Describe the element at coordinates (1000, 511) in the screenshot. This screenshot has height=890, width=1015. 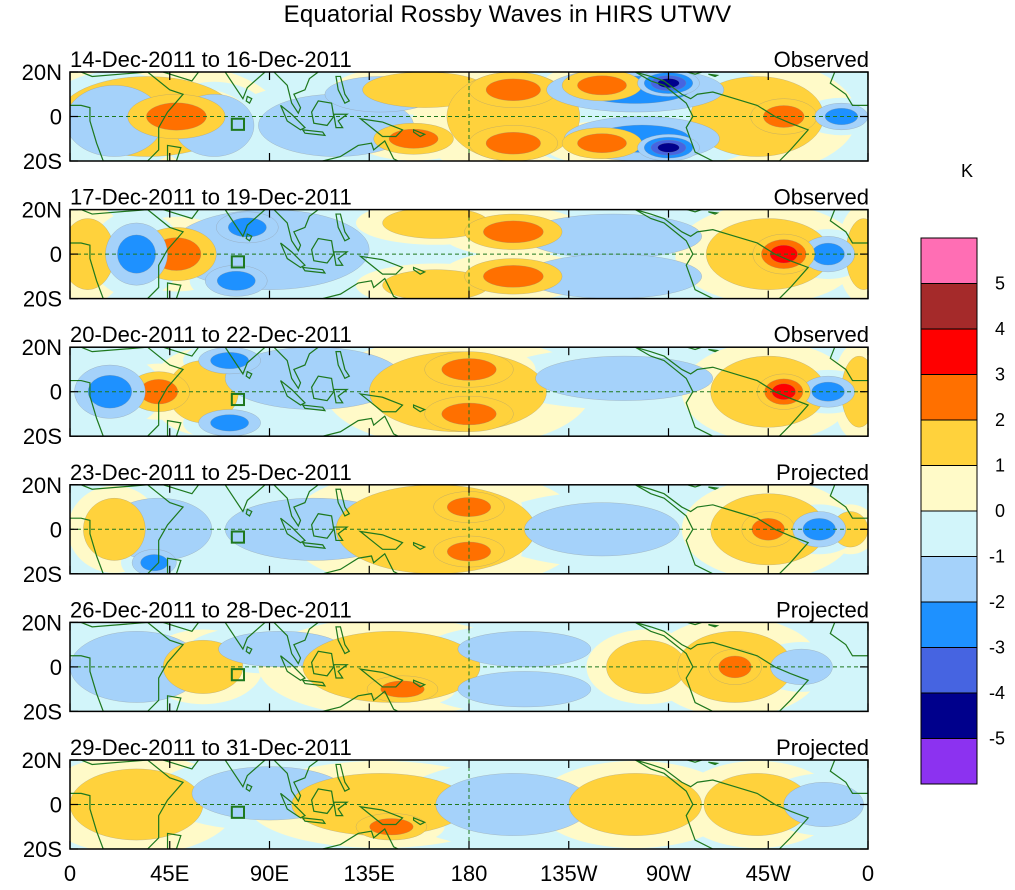
I see `colorbar-label: 0` at that location.